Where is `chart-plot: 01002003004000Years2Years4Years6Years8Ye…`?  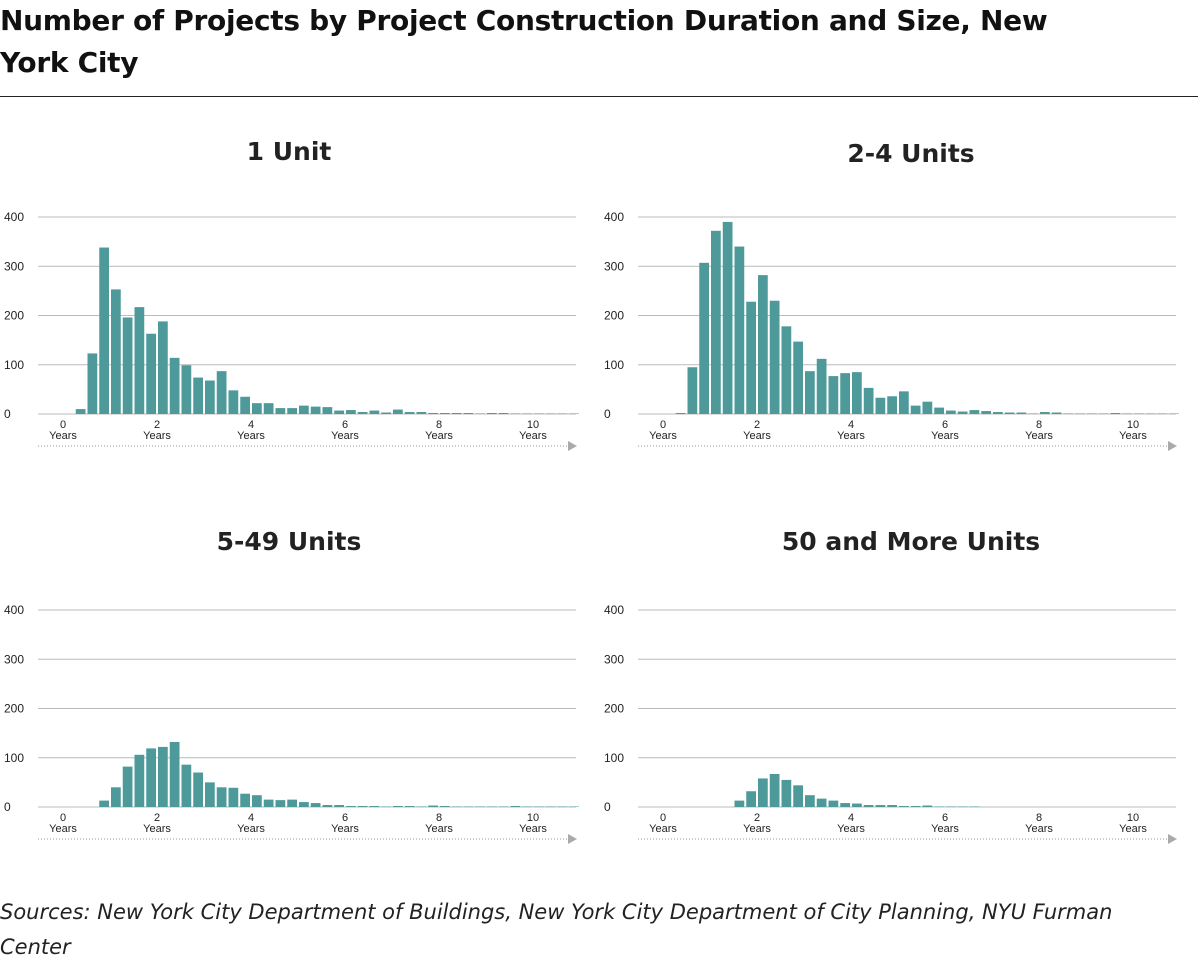 chart-plot: 01002003004000Years2Years4Years6Years8Ye… is located at coordinates (291, 723).